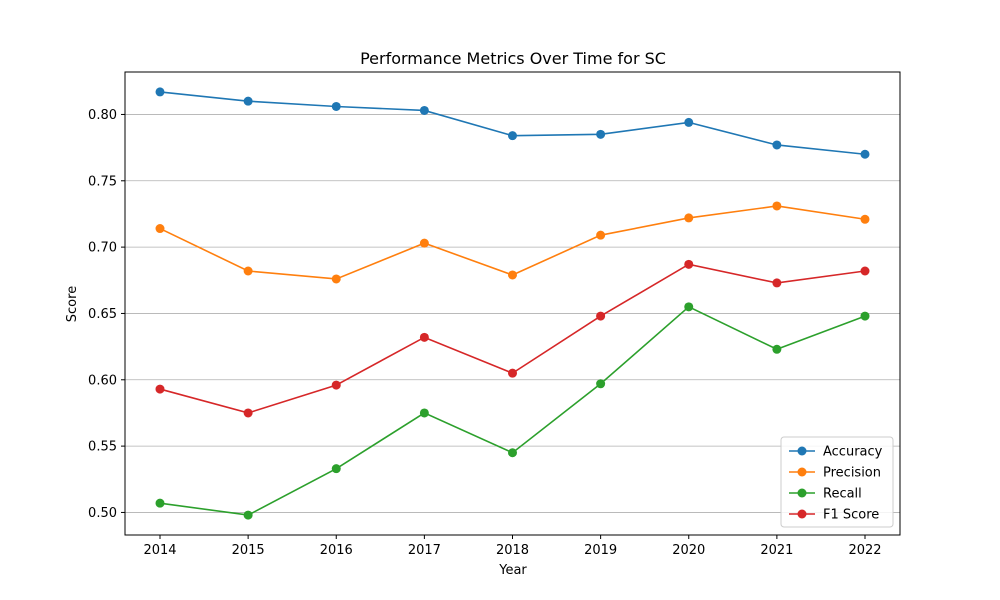 Image resolution: width=1000 pixels, height=600 pixels. Describe the element at coordinates (102, 248) in the screenshot. I see `y-tick-label: 0.70` at that location.